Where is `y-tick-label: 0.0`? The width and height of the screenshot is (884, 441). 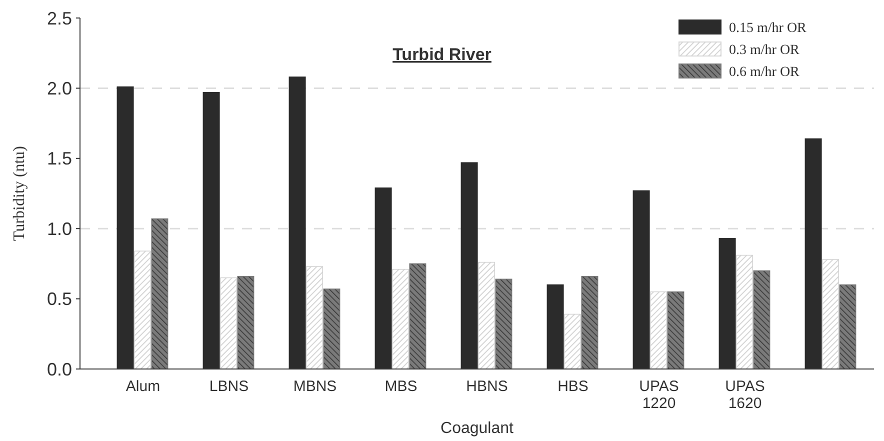 y-tick-label: 0.0 is located at coordinates (59, 369).